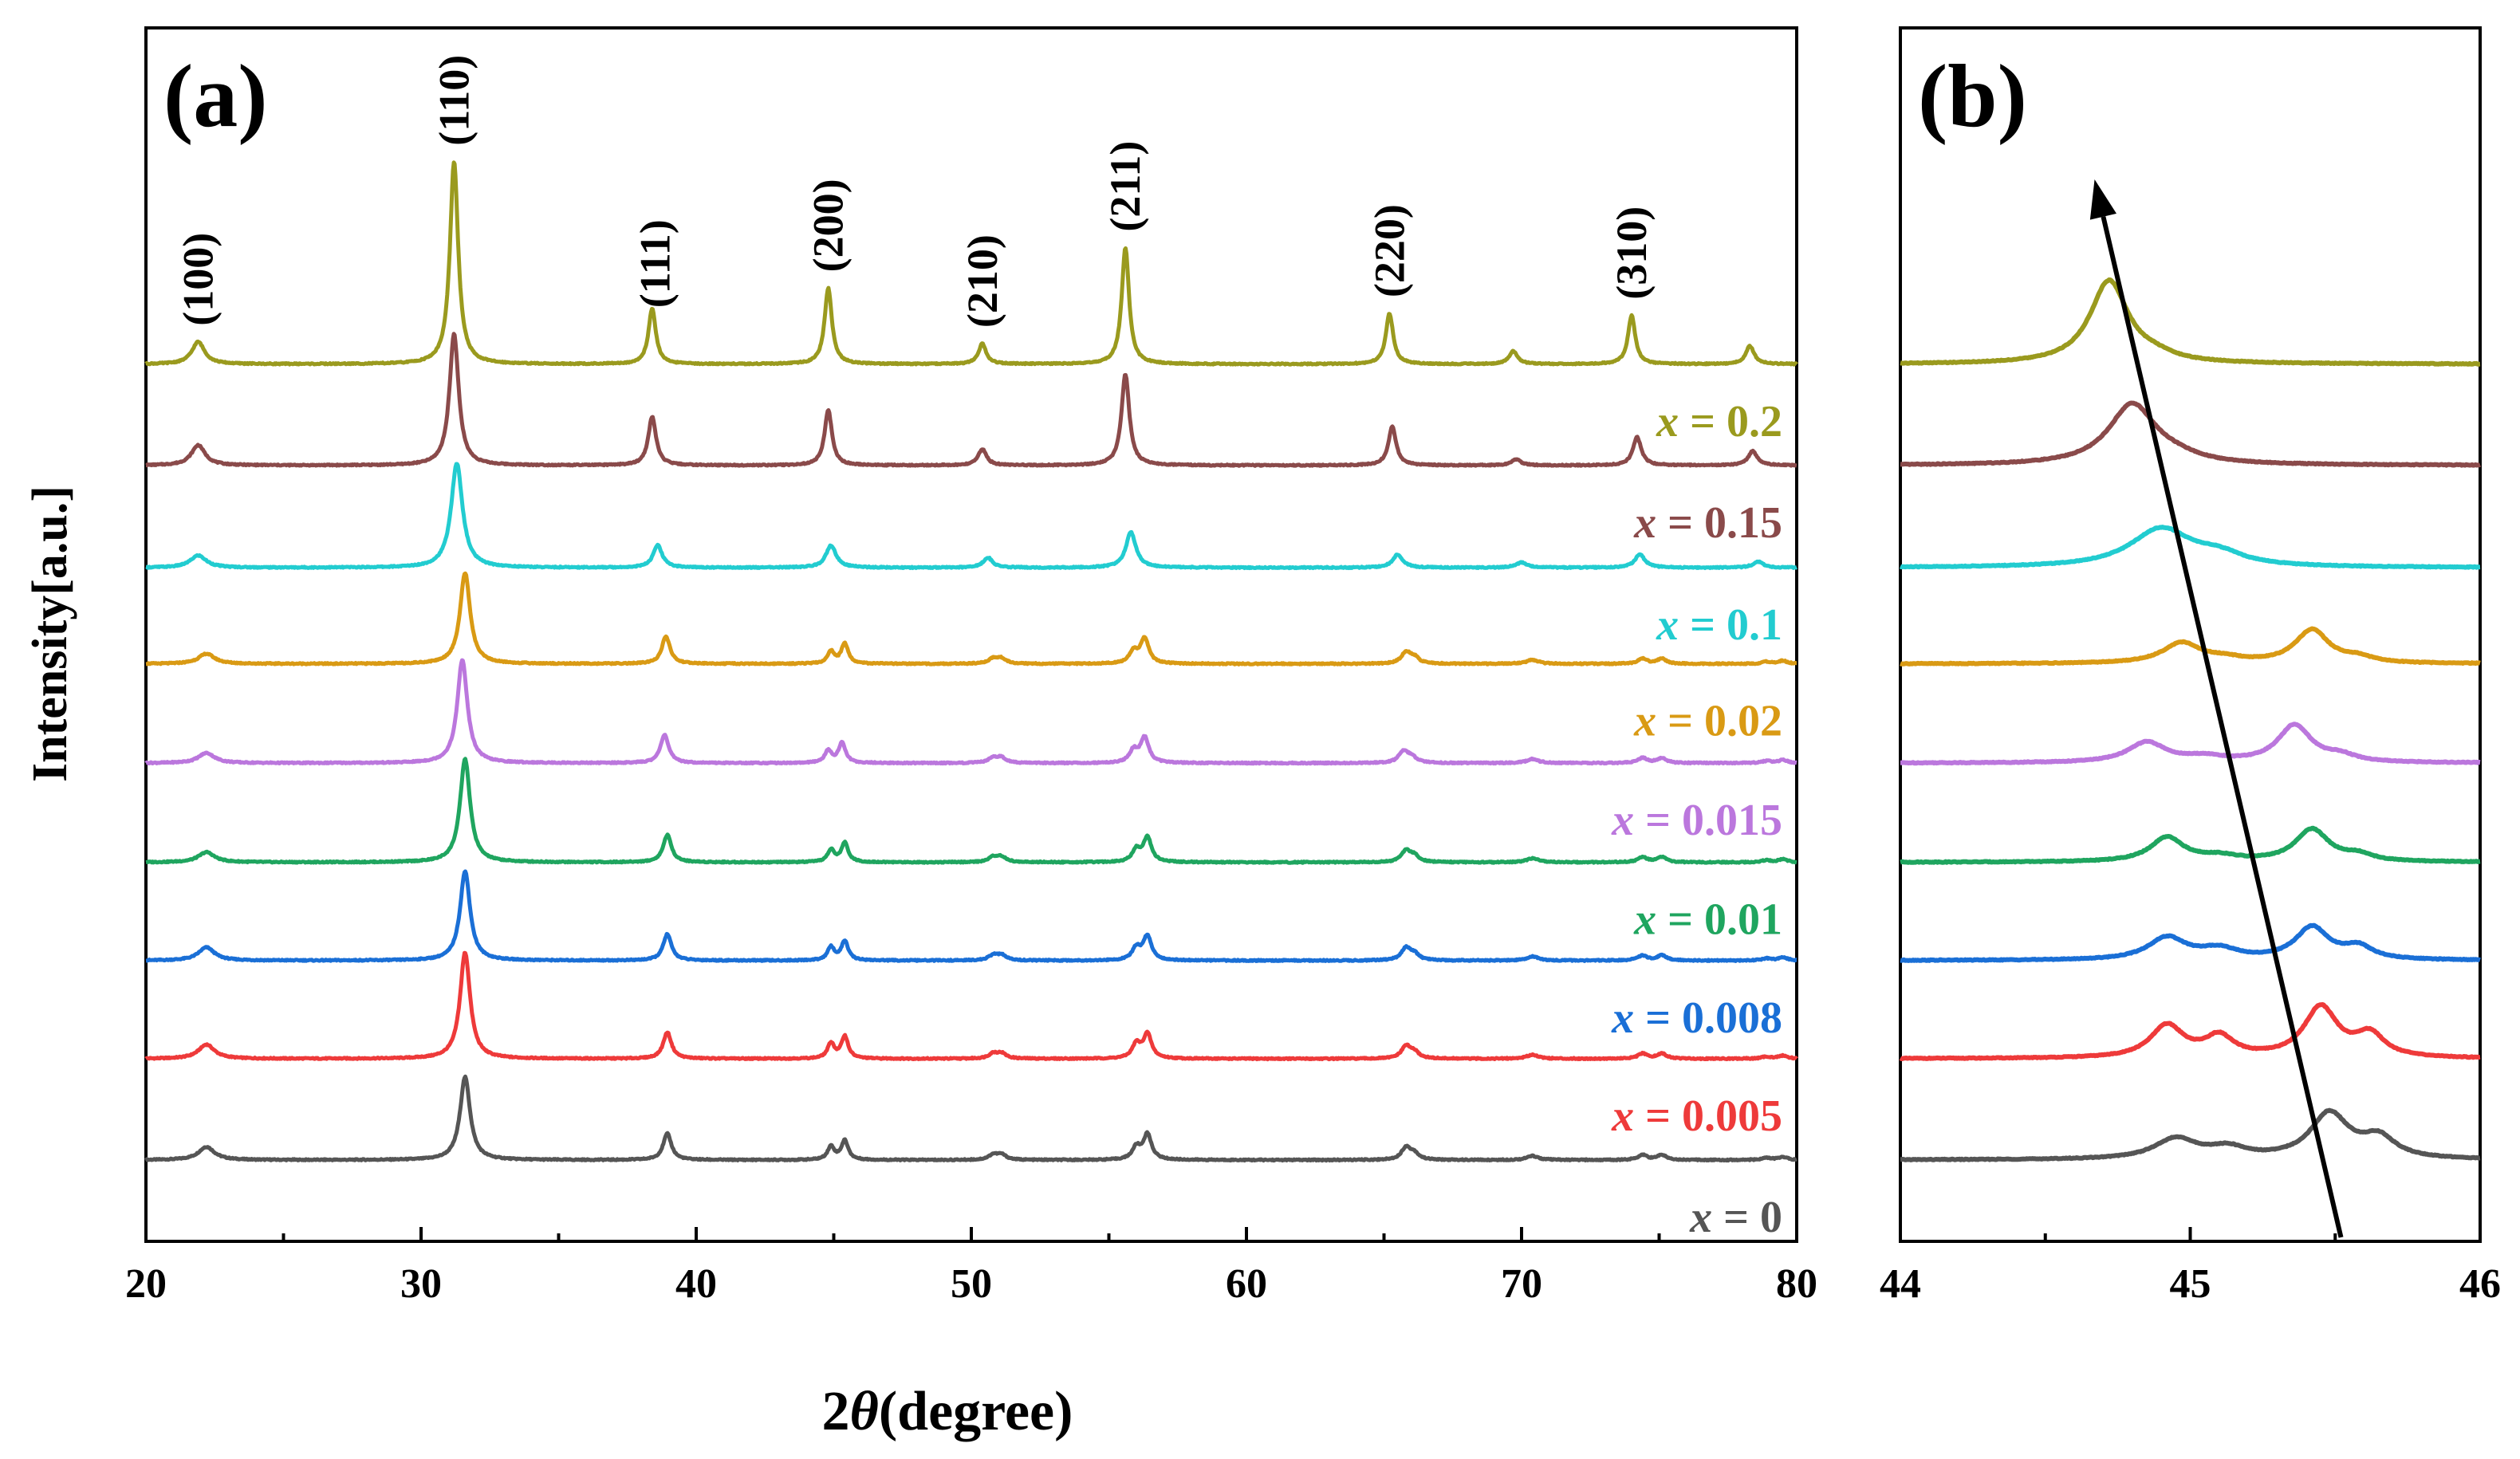 The image size is (2520, 1459). I want to click on panel-b-series-group, so click(2190, 720).